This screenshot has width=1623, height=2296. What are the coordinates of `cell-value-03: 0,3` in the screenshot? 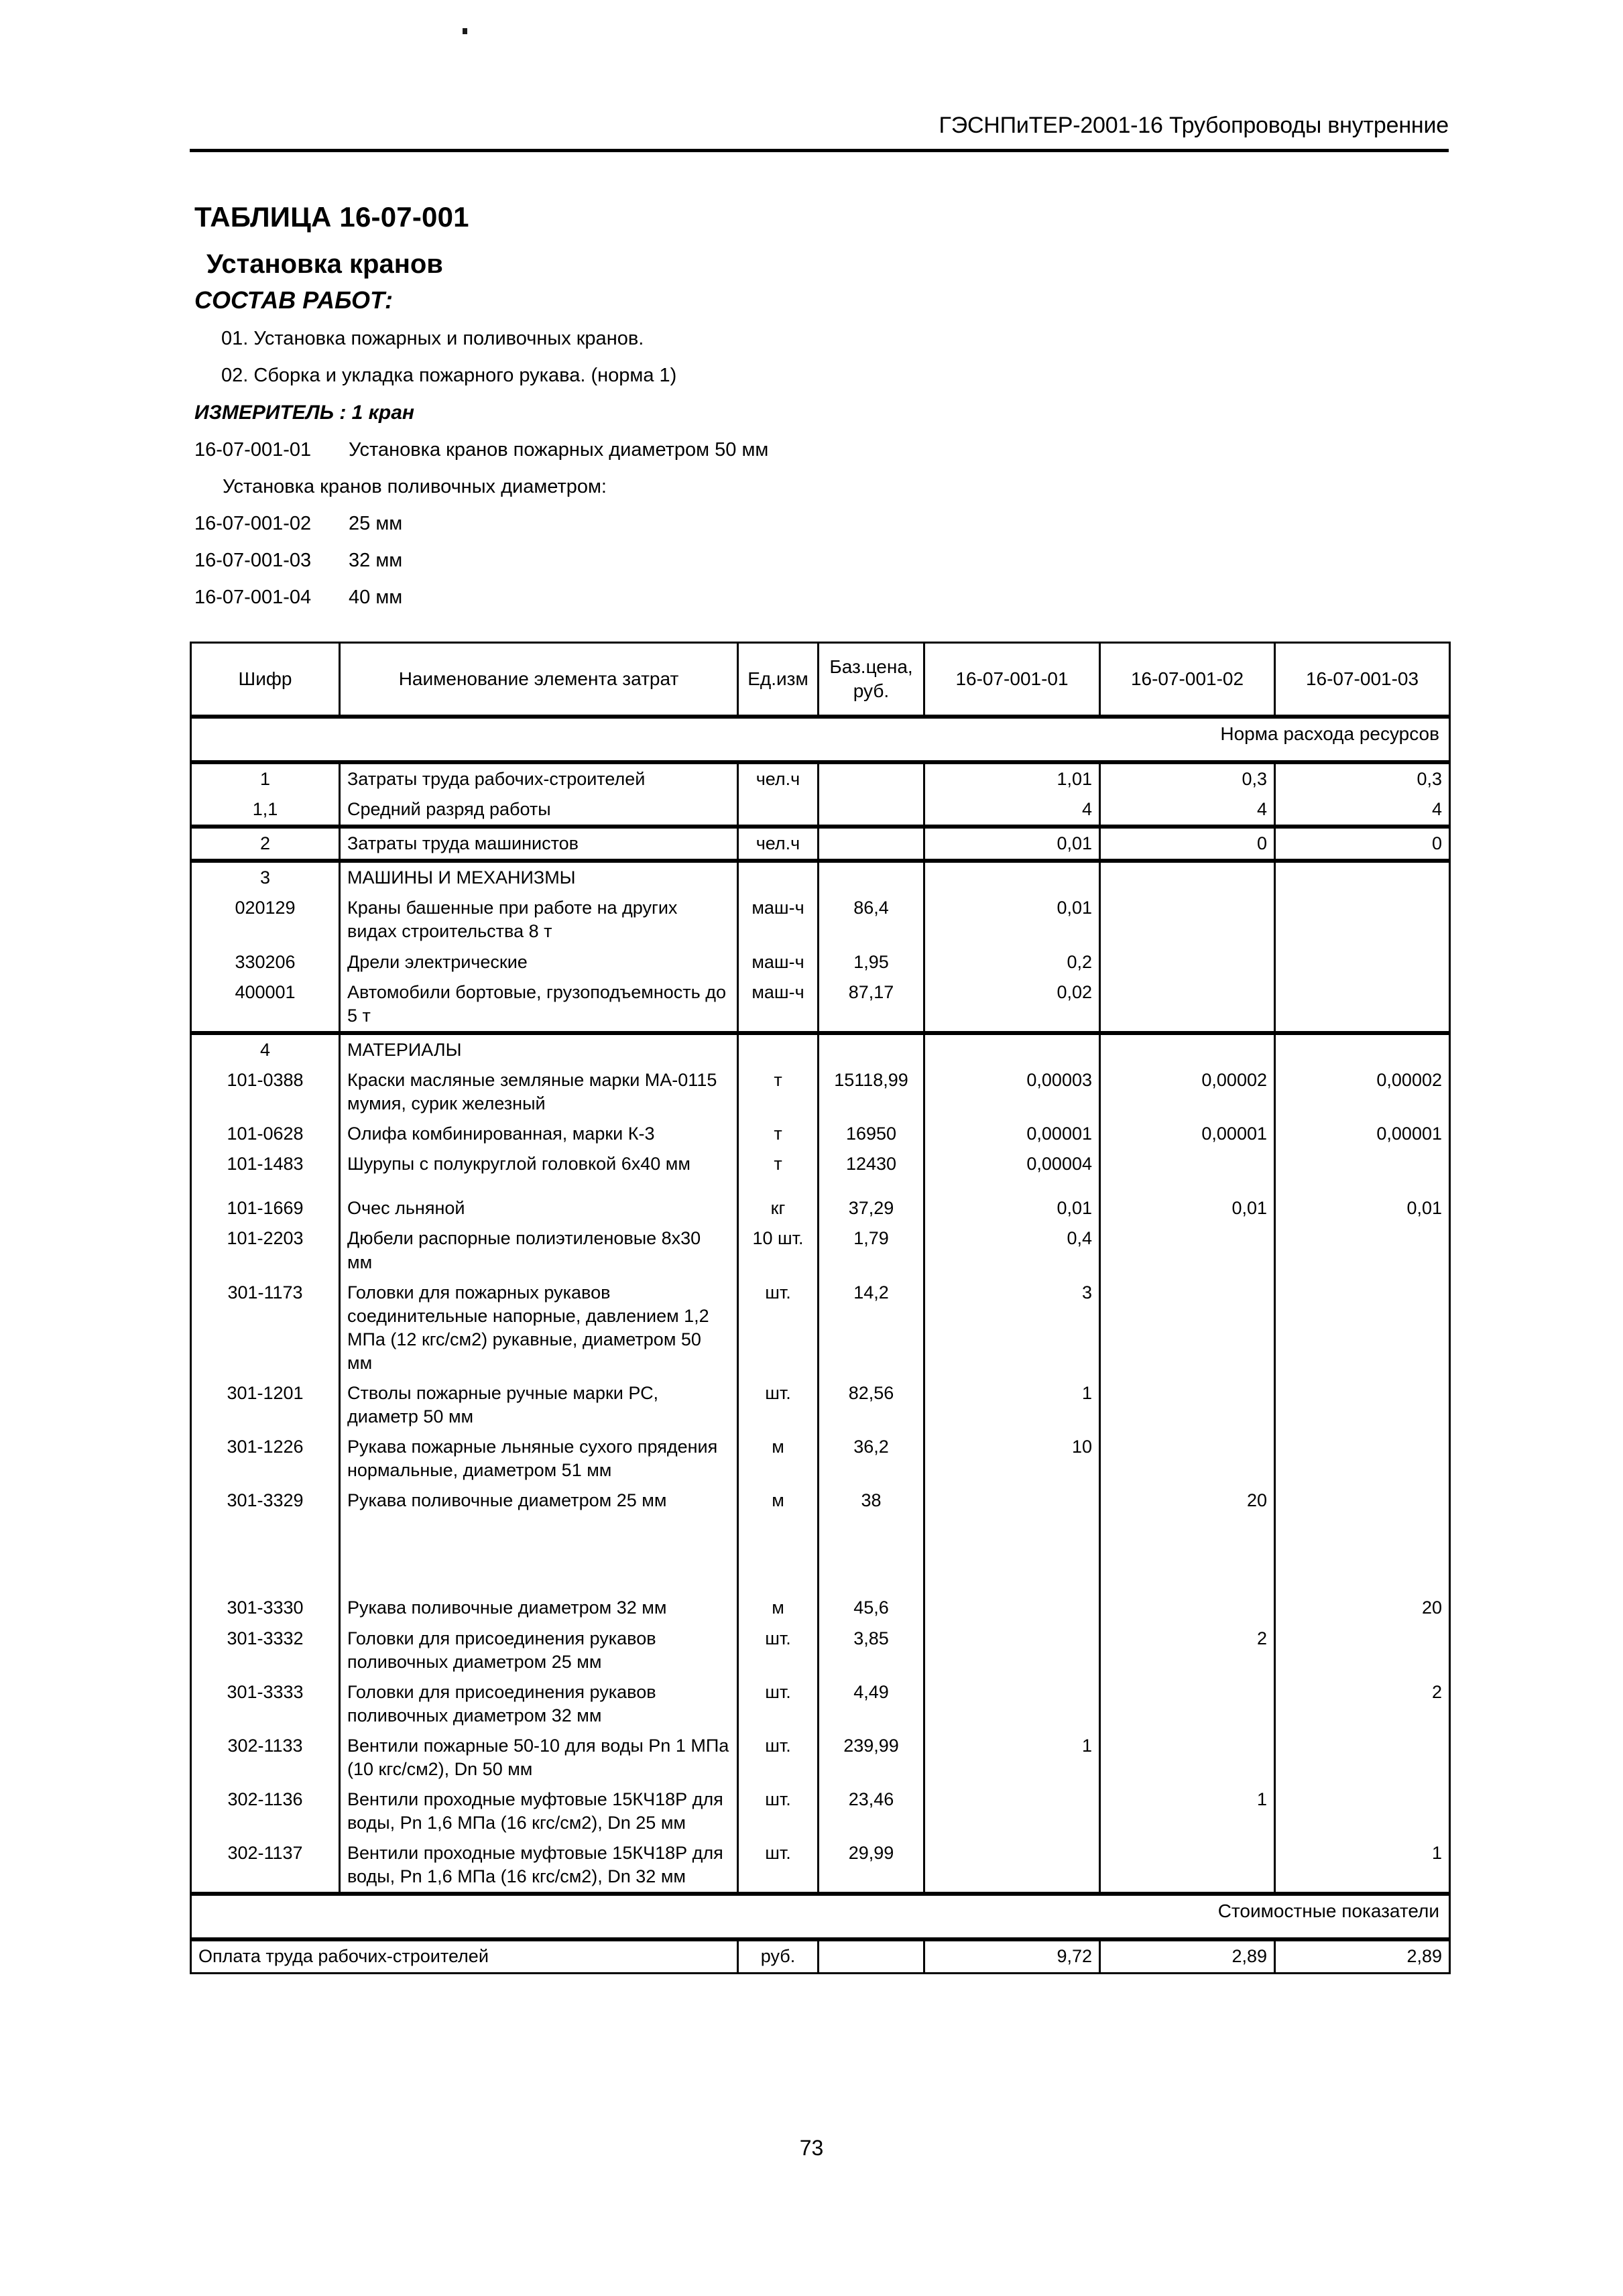 It's located at (1362, 777).